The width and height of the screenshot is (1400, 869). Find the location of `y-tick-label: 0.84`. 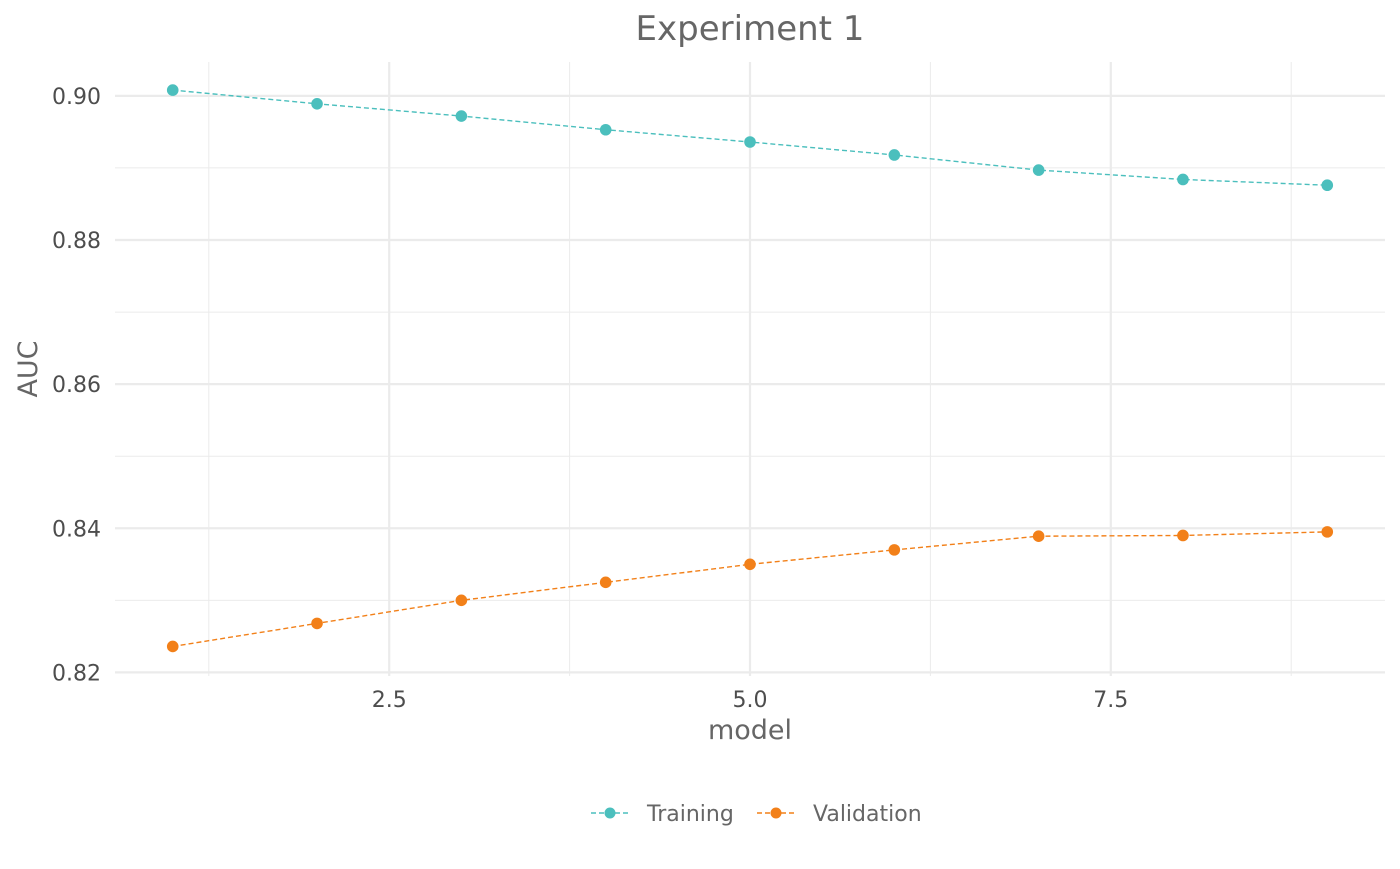

y-tick-label: 0.84 is located at coordinates (76, 529).